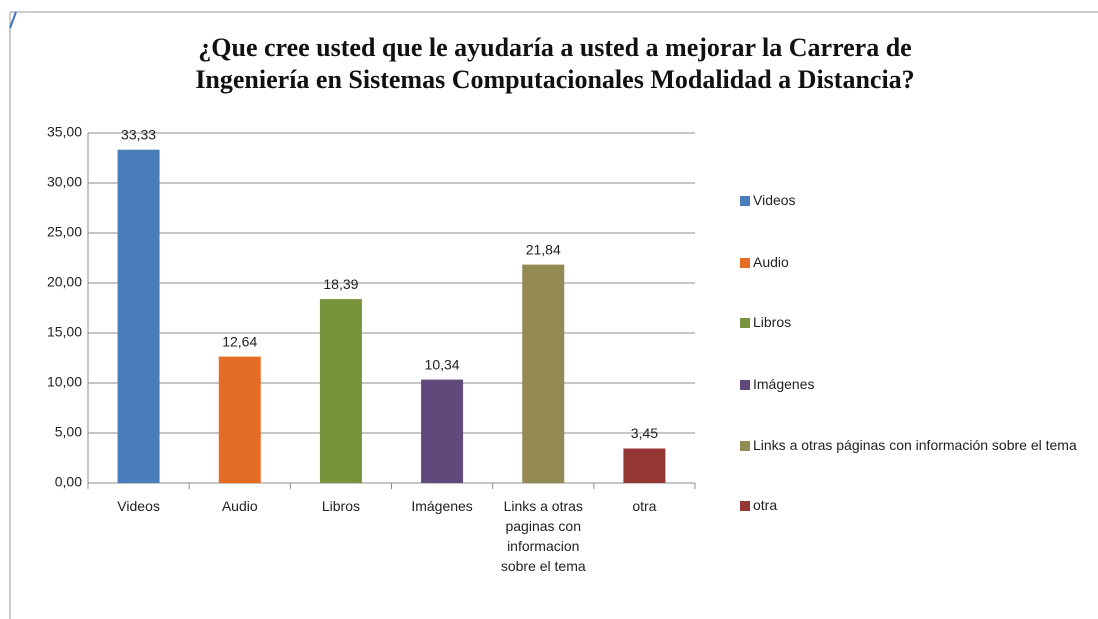 This screenshot has height=619, width=1098. What do you see at coordinates (64, 382) in the screenshot?
I see `y-tick-label: 10,00` at bounding box center [64, 382].